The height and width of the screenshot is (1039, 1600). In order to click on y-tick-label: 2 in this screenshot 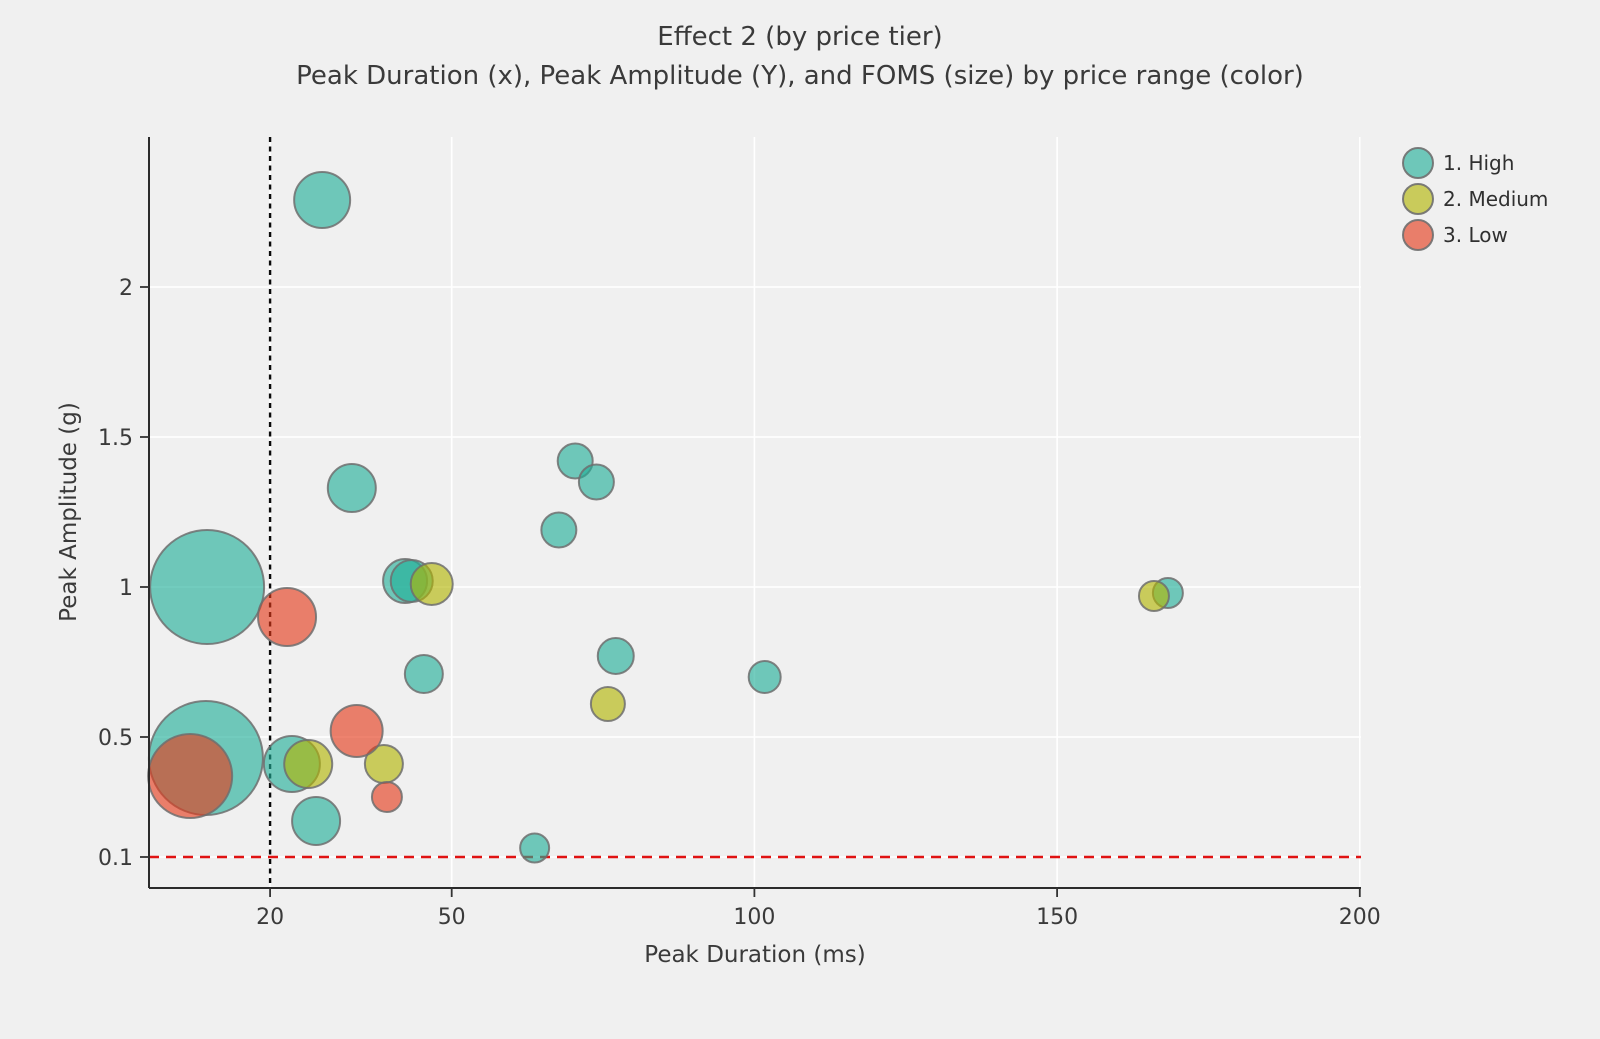, I will do `click(126, 288)`.